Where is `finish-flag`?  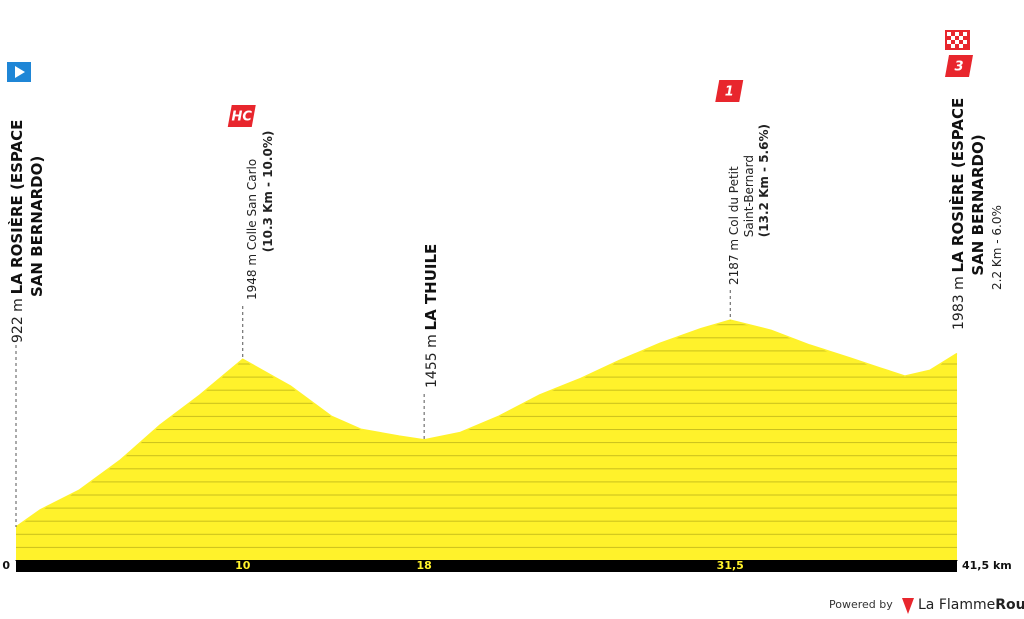
finish-flag is located at coordinates (957, 40).